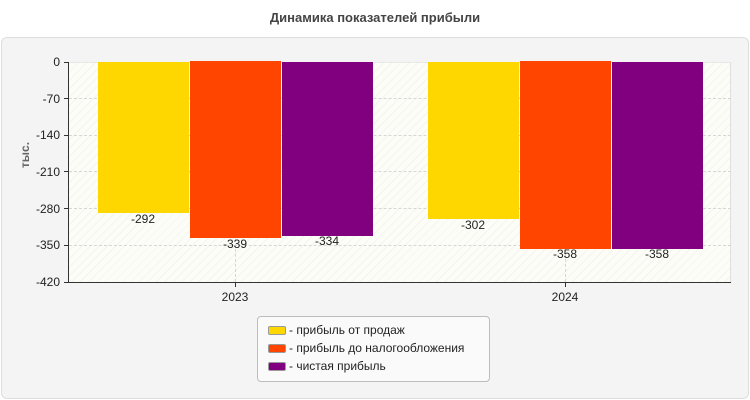 This screenshot has height=400, width=750. Describe the element at coordinates (375, 17) in the screenshot. I see `chart-title: Динамика показателей прибыли` at that location.